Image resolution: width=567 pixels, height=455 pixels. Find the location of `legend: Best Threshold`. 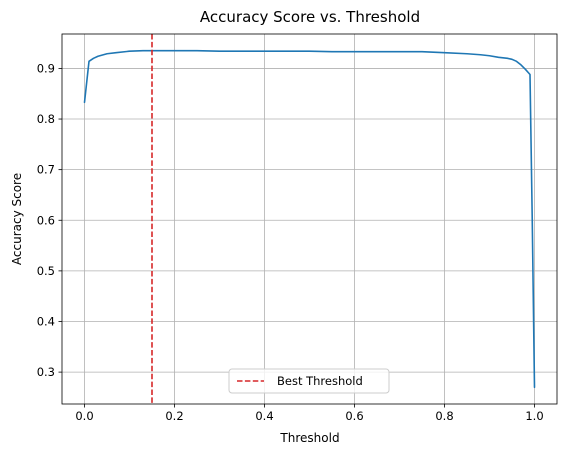

legend: Best Threshold is located at coordinates (309, 381).